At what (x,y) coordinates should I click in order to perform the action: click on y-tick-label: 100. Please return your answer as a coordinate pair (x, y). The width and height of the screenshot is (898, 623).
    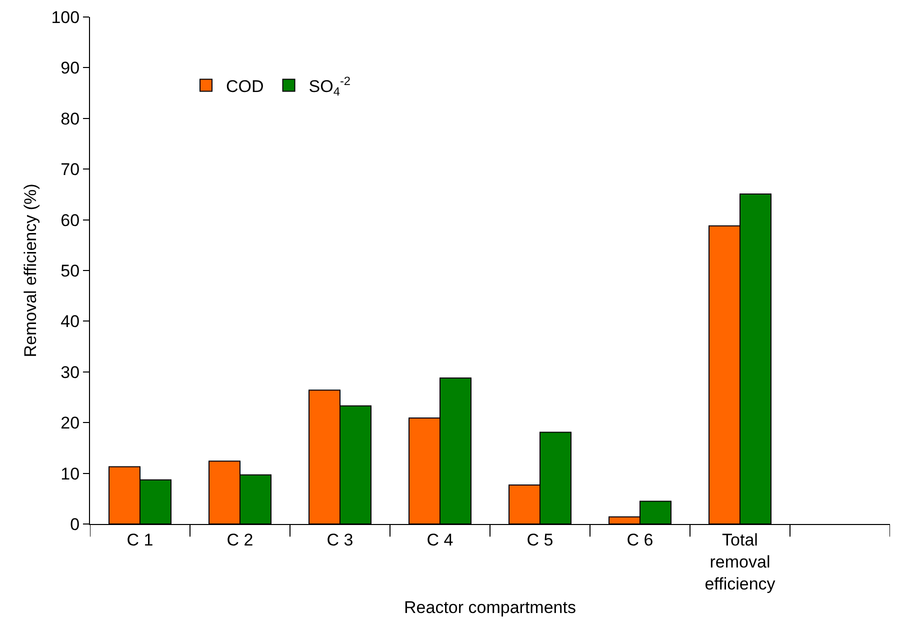
    Looking at the image, I should click on (65, 17).